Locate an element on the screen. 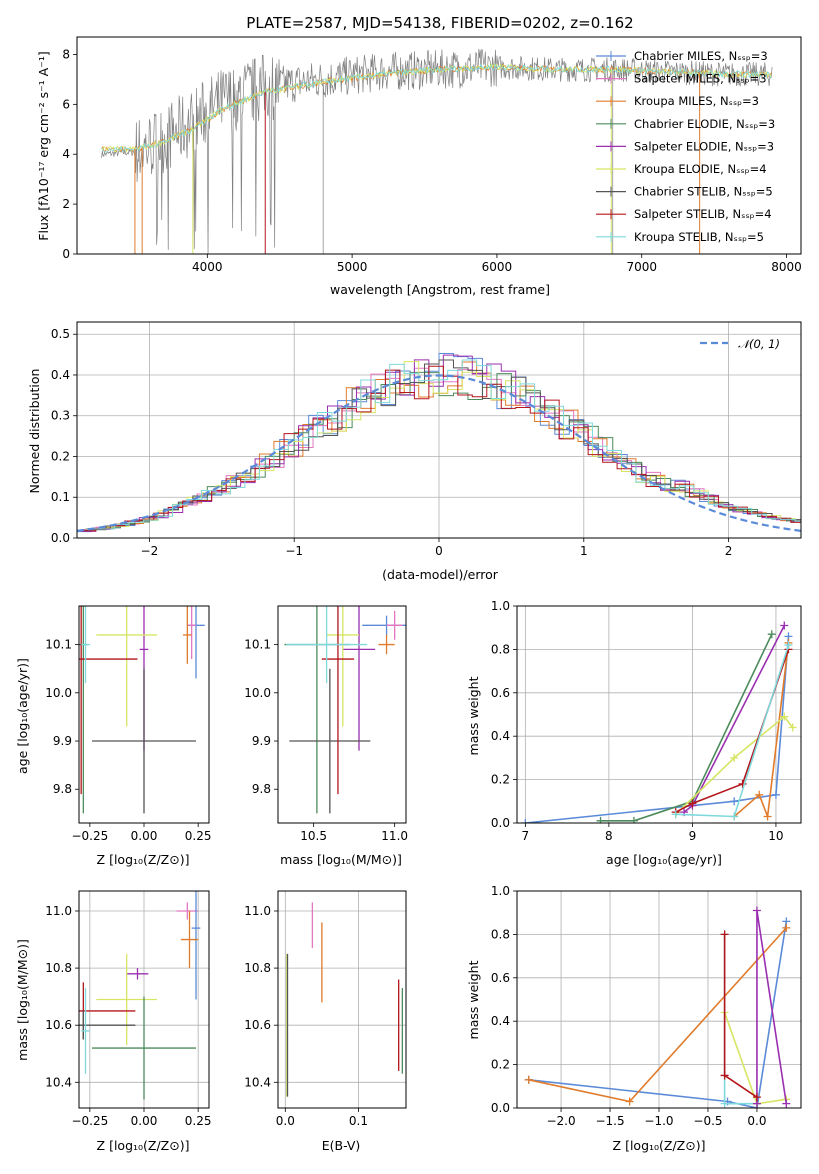  spectrum-xlabel: wavelength [Angstrom, rest frame] is located at coordinates (440, 289).